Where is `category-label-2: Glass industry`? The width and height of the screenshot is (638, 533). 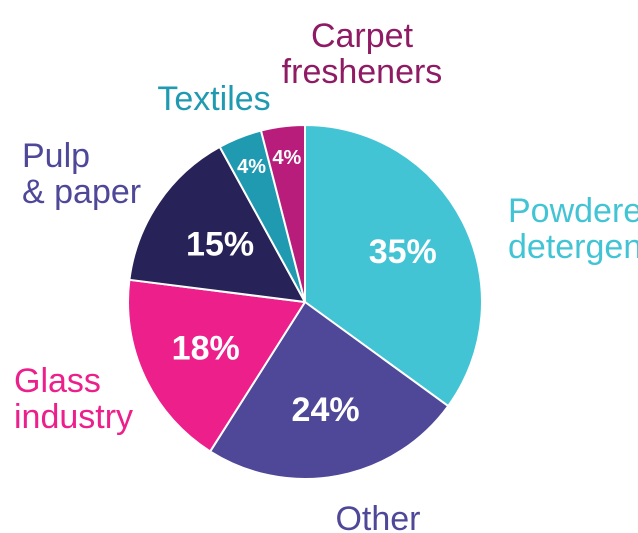 category-label-2: Glass industry is located at coordinates (73, 399).